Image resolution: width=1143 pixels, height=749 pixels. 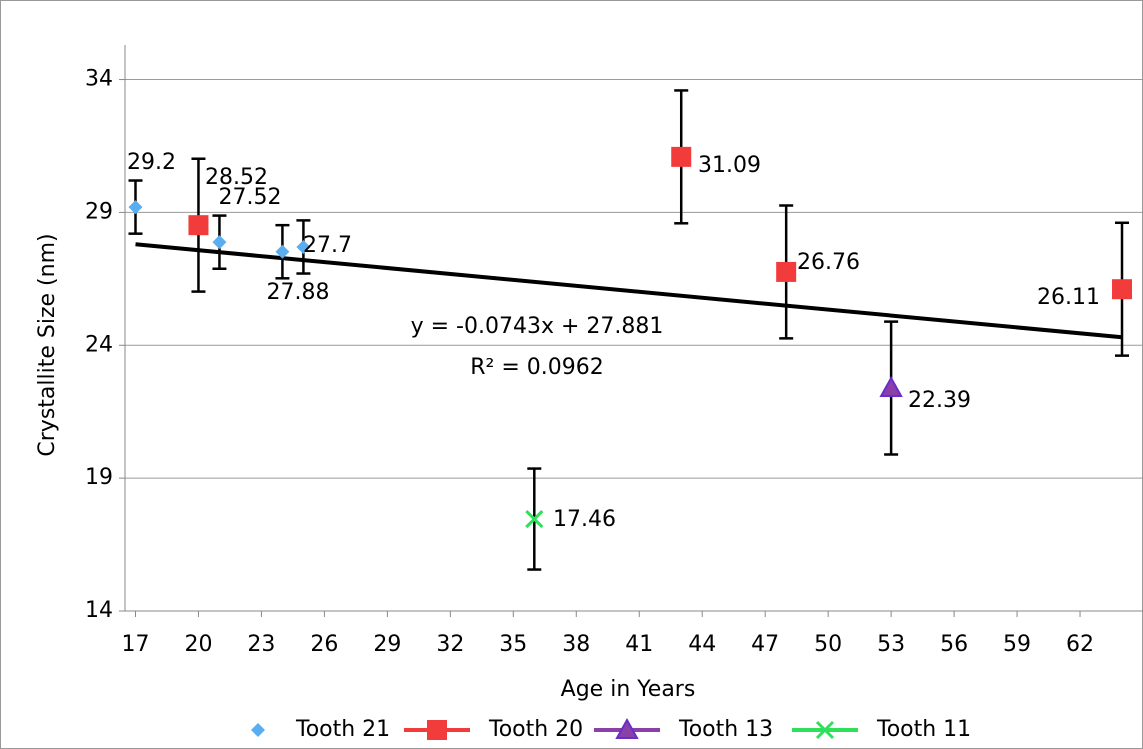 What do you see at coordinates (576, 644) in the screenshot?
I see `x-tick-label: 38` at bounding box center [576, 644].